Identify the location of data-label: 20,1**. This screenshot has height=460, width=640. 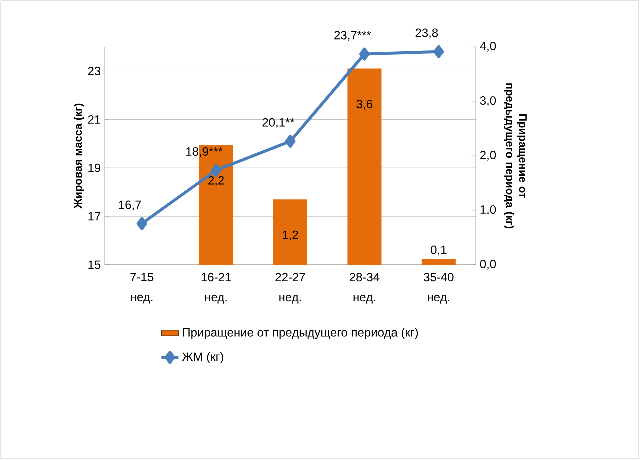
(278, 123).